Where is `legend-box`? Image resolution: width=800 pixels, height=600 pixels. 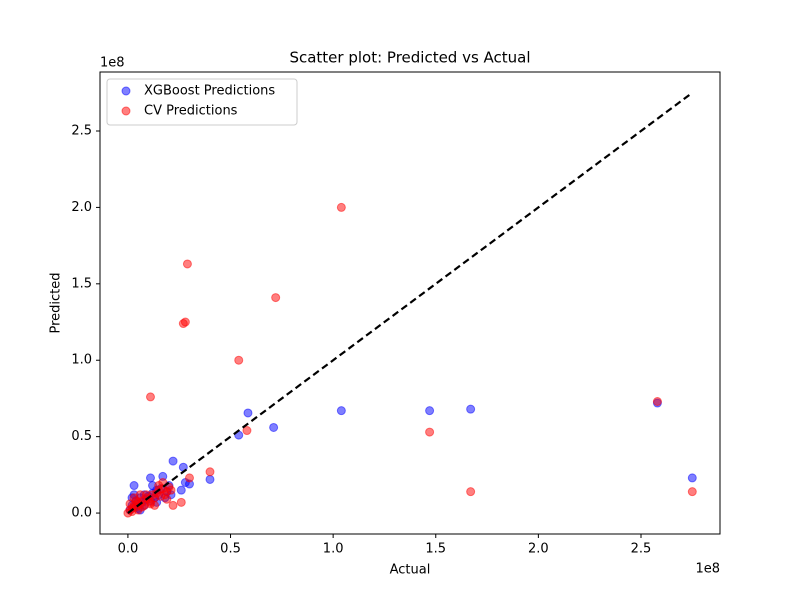 legend-box is located at coordinates (202, 102).